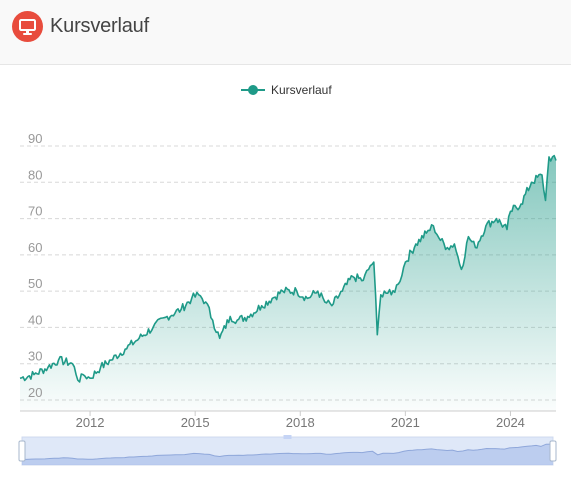 Image resolution: width=571 pixels, height=488 pixels. Describe the element at coordinates (35, 211) in the screenshot. I see `y-tick-label: 70` at that location.